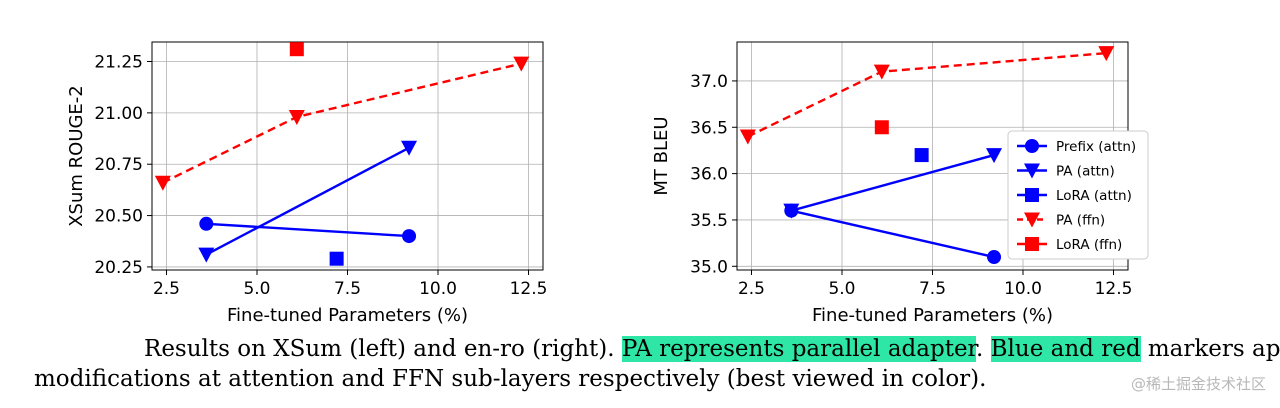 The image size is (1280, 408). Describe the element at coordinates (118, 268) in the screenshot. I see `left-ytick-label-0: 20.25` at that location.